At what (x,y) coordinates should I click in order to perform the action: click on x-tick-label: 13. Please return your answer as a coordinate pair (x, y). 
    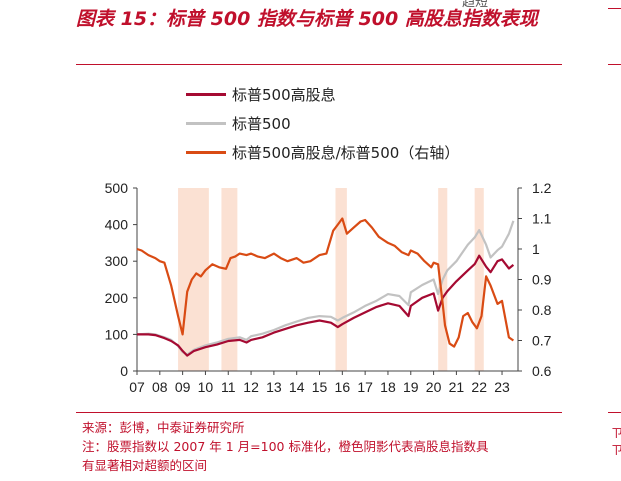
    Looking at the image, I should click on (274, 387).